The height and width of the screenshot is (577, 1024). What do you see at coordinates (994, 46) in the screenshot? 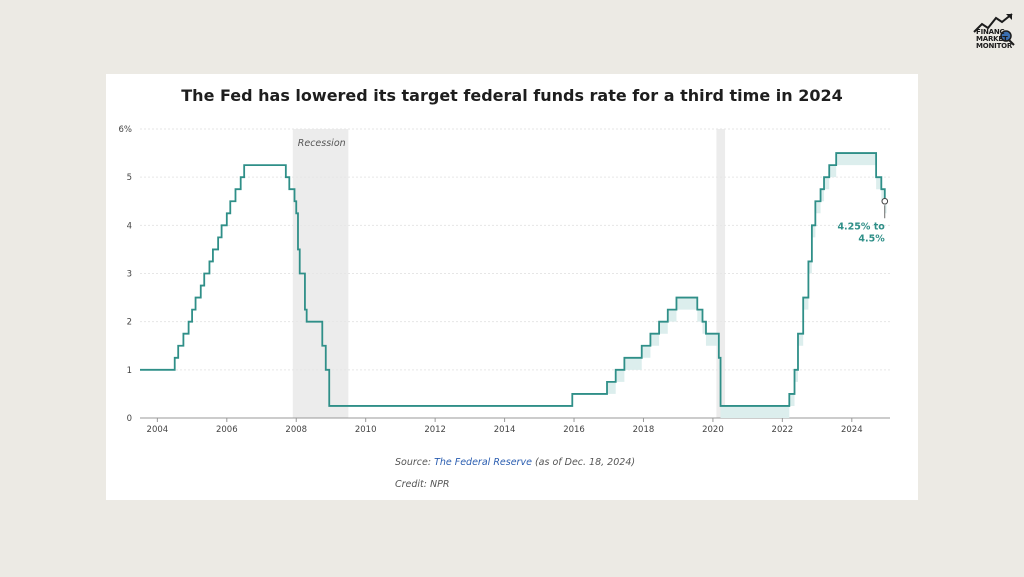
I see `logo-line-3: MONITOR` at bounding box center [994, 46].